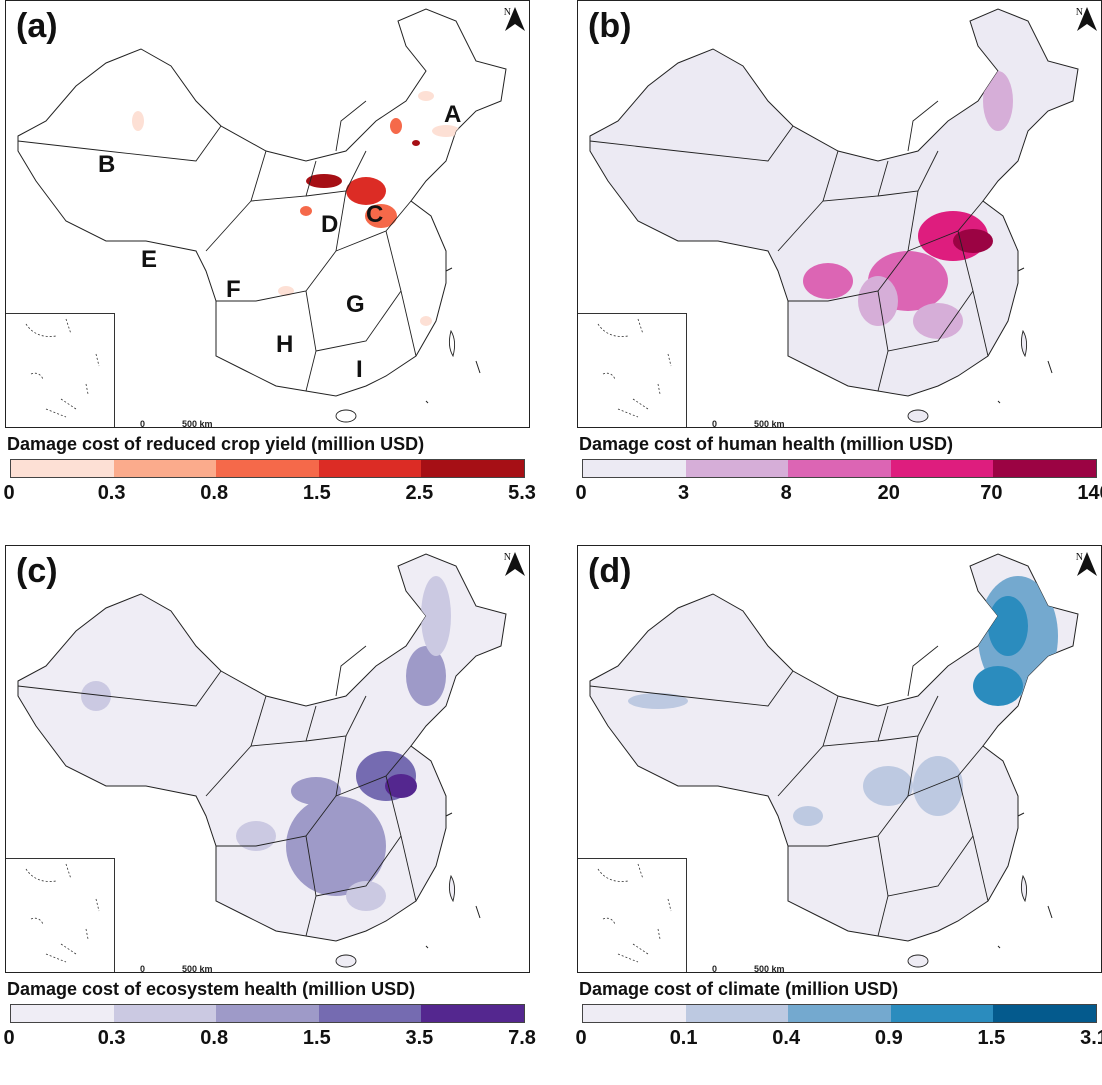 The width and height of the screenshot is (1102, 1085). What do you see at coordinates (522, 1038) in the screenshot?
I see `legend-tick: 7.8` at bounding box center [522, 1038].